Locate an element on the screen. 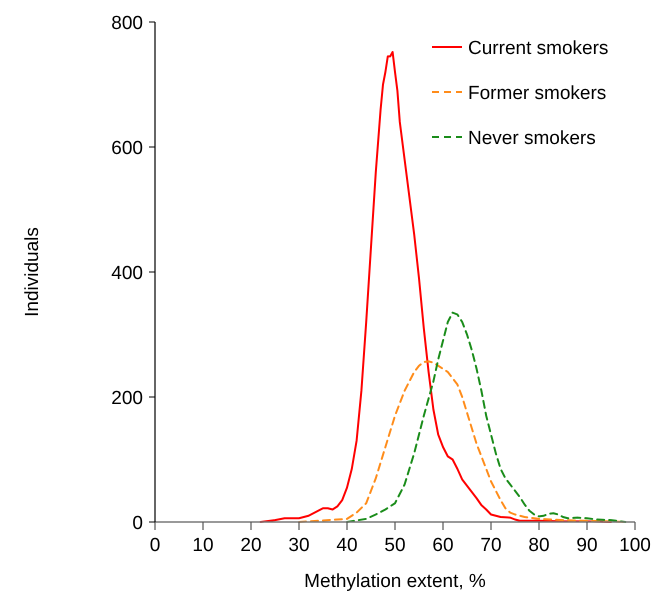 The image size is (661, 607). x-tick-label: 30 is located at coordinates (299, 545).